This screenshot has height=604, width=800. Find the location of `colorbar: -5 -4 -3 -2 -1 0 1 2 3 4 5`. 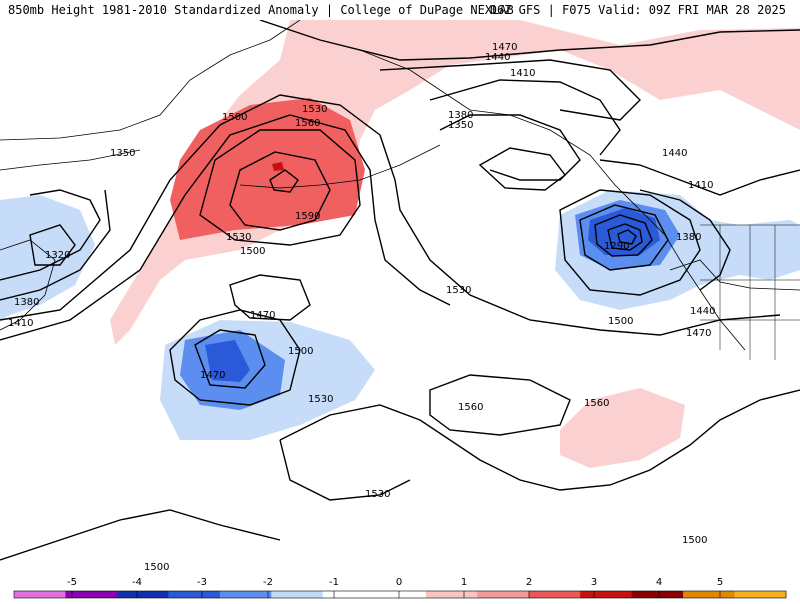

colorbar: -5 -4 -3 -2 -1 0 1 2 3 4 5 is located at coordinates (400, 587).